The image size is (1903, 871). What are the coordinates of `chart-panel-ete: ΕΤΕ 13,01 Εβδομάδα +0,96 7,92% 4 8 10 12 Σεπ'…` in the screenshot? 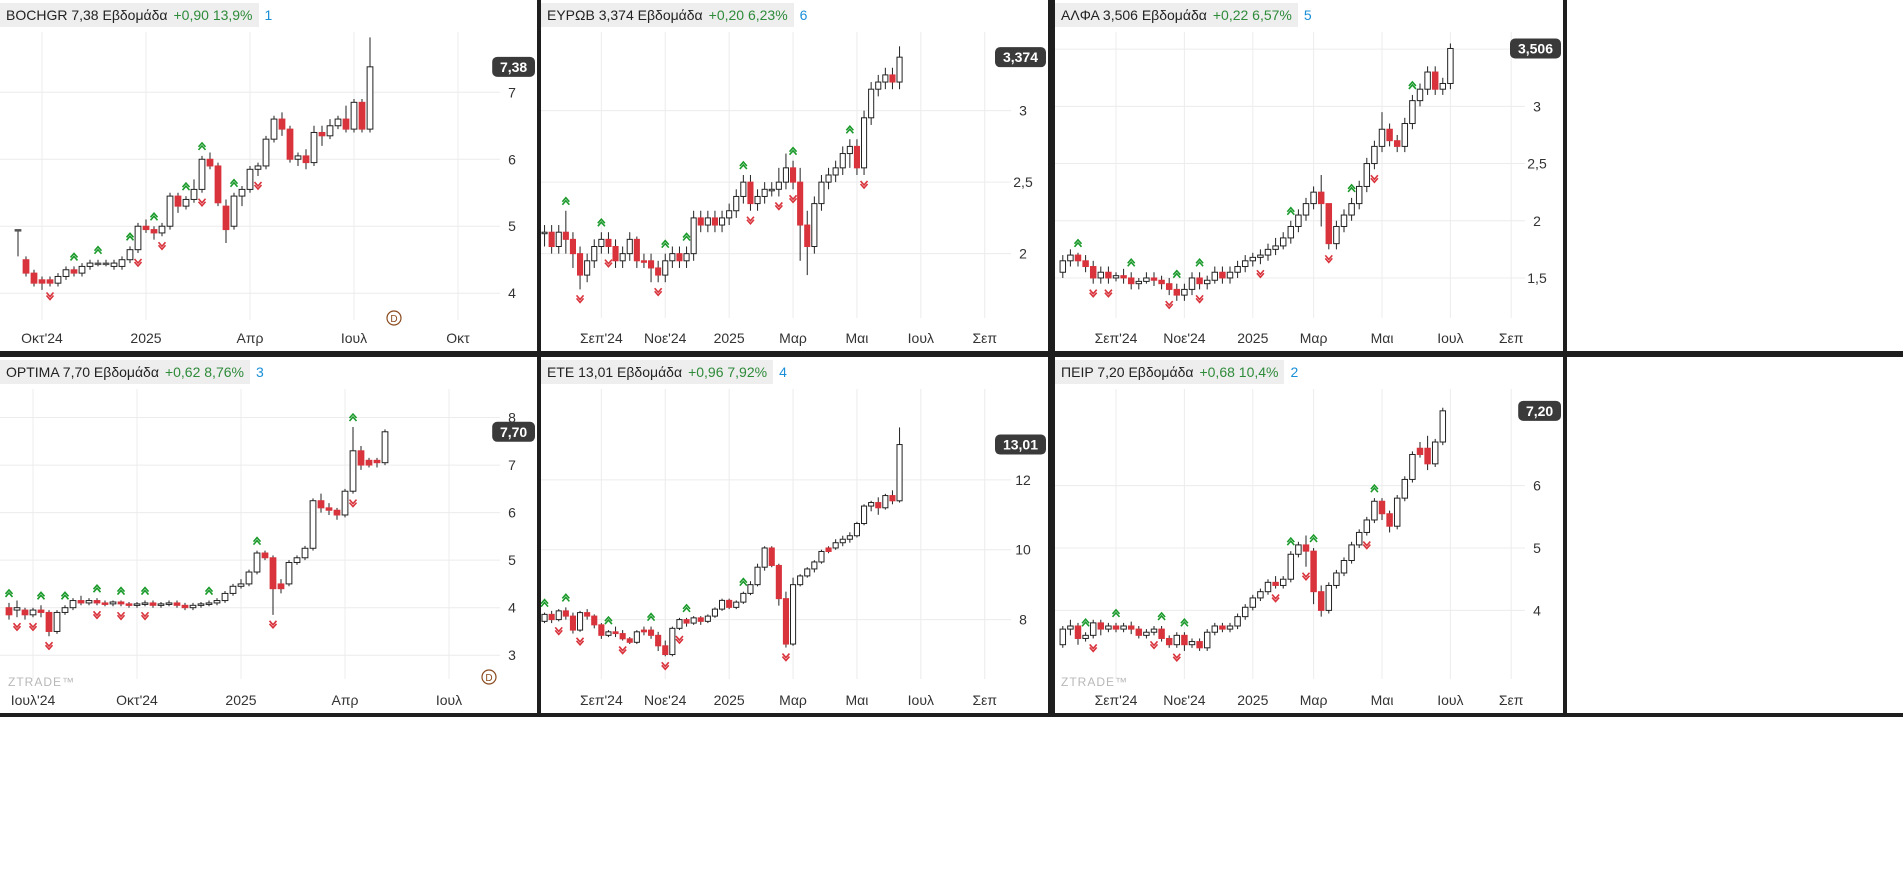 It's located at (794, 535).